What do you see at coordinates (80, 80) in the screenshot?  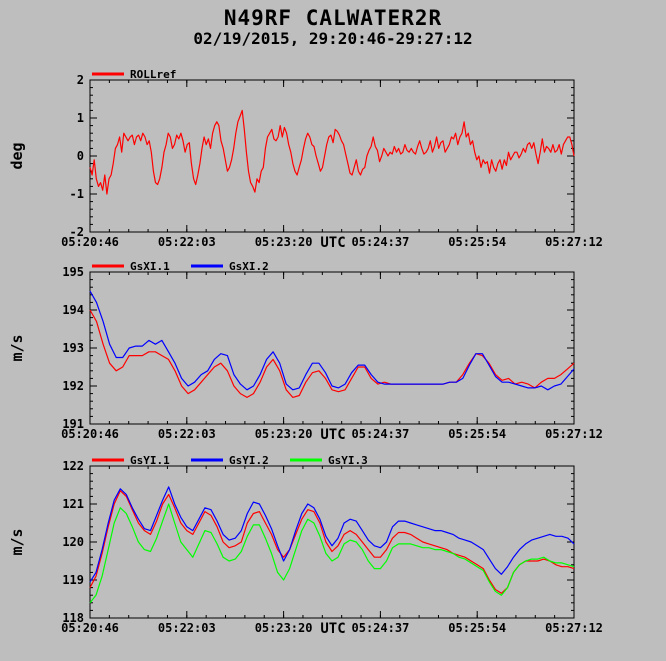 I see `y-tick-label: 2` at bounding box center [80, 80].